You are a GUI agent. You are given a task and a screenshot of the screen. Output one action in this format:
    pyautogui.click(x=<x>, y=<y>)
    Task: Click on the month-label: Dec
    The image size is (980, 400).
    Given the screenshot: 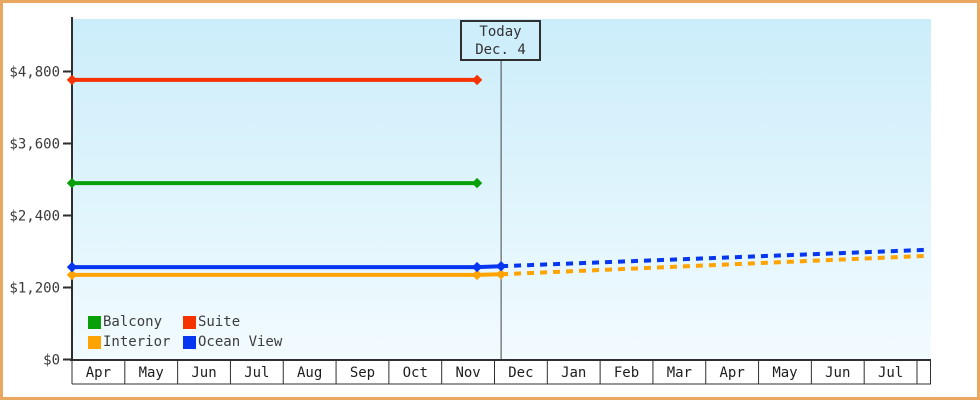 What is the action you would take?
    pyautogui.click(x=520, y=373)
    